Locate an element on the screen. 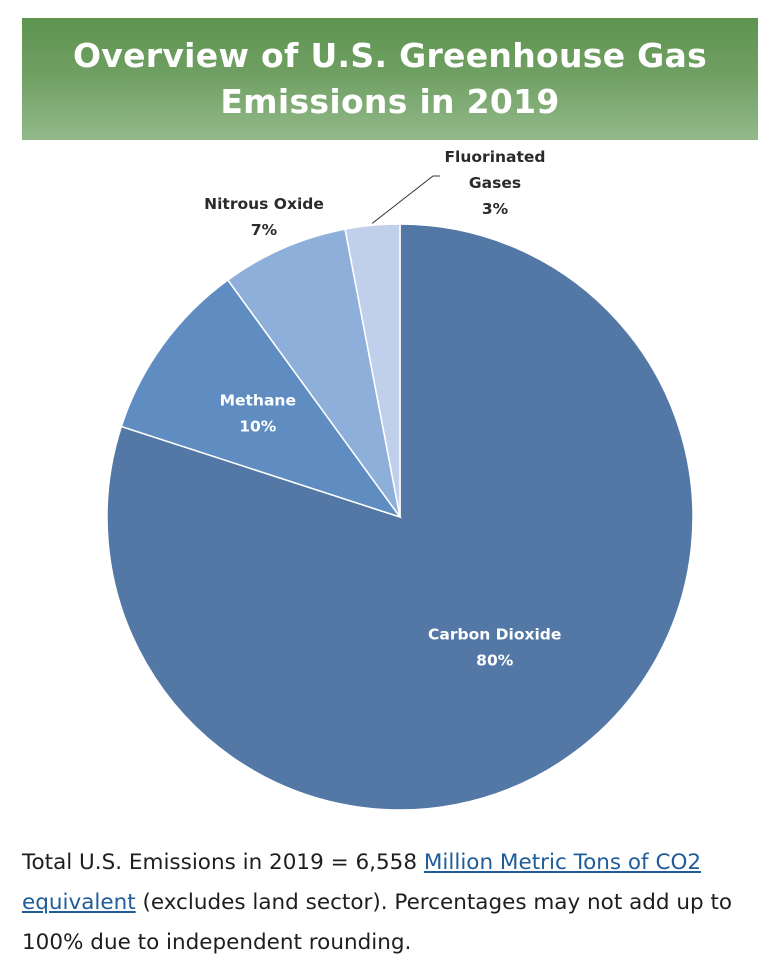 This screenshot has height=972, width=776. pie-slice-methane is located at coordinates (261, 398).